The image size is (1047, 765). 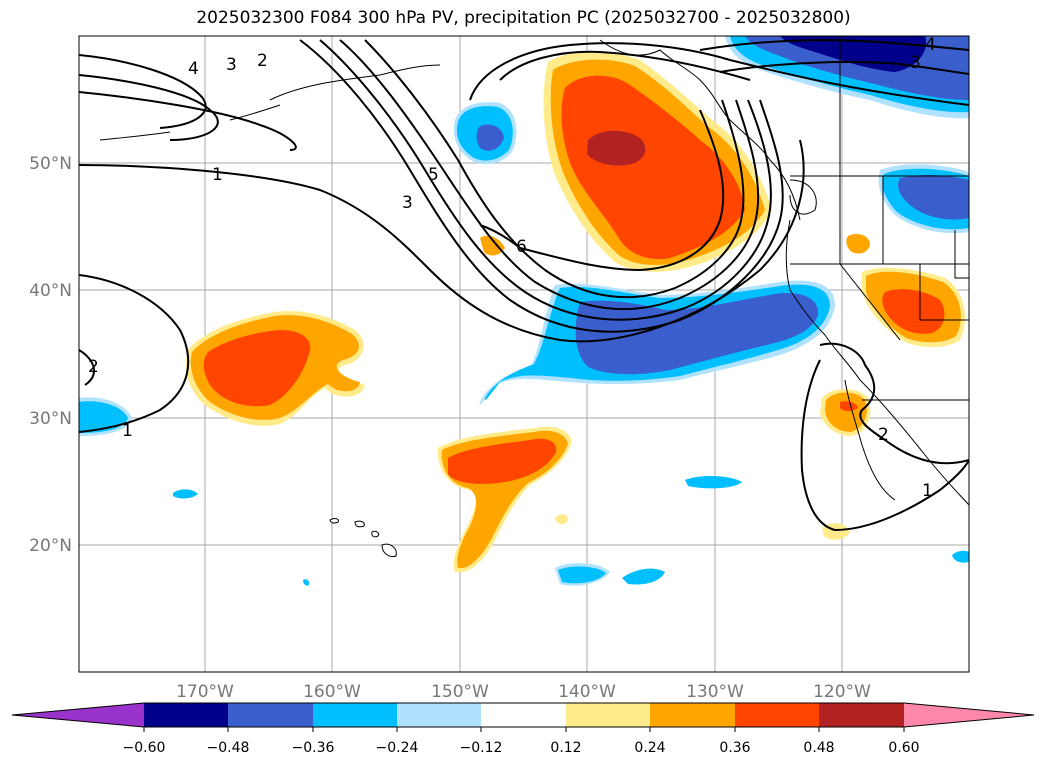 What do you see at coordinates (879, 218) in the screenshot?
I see `borders` at bounding box center [879, 218].